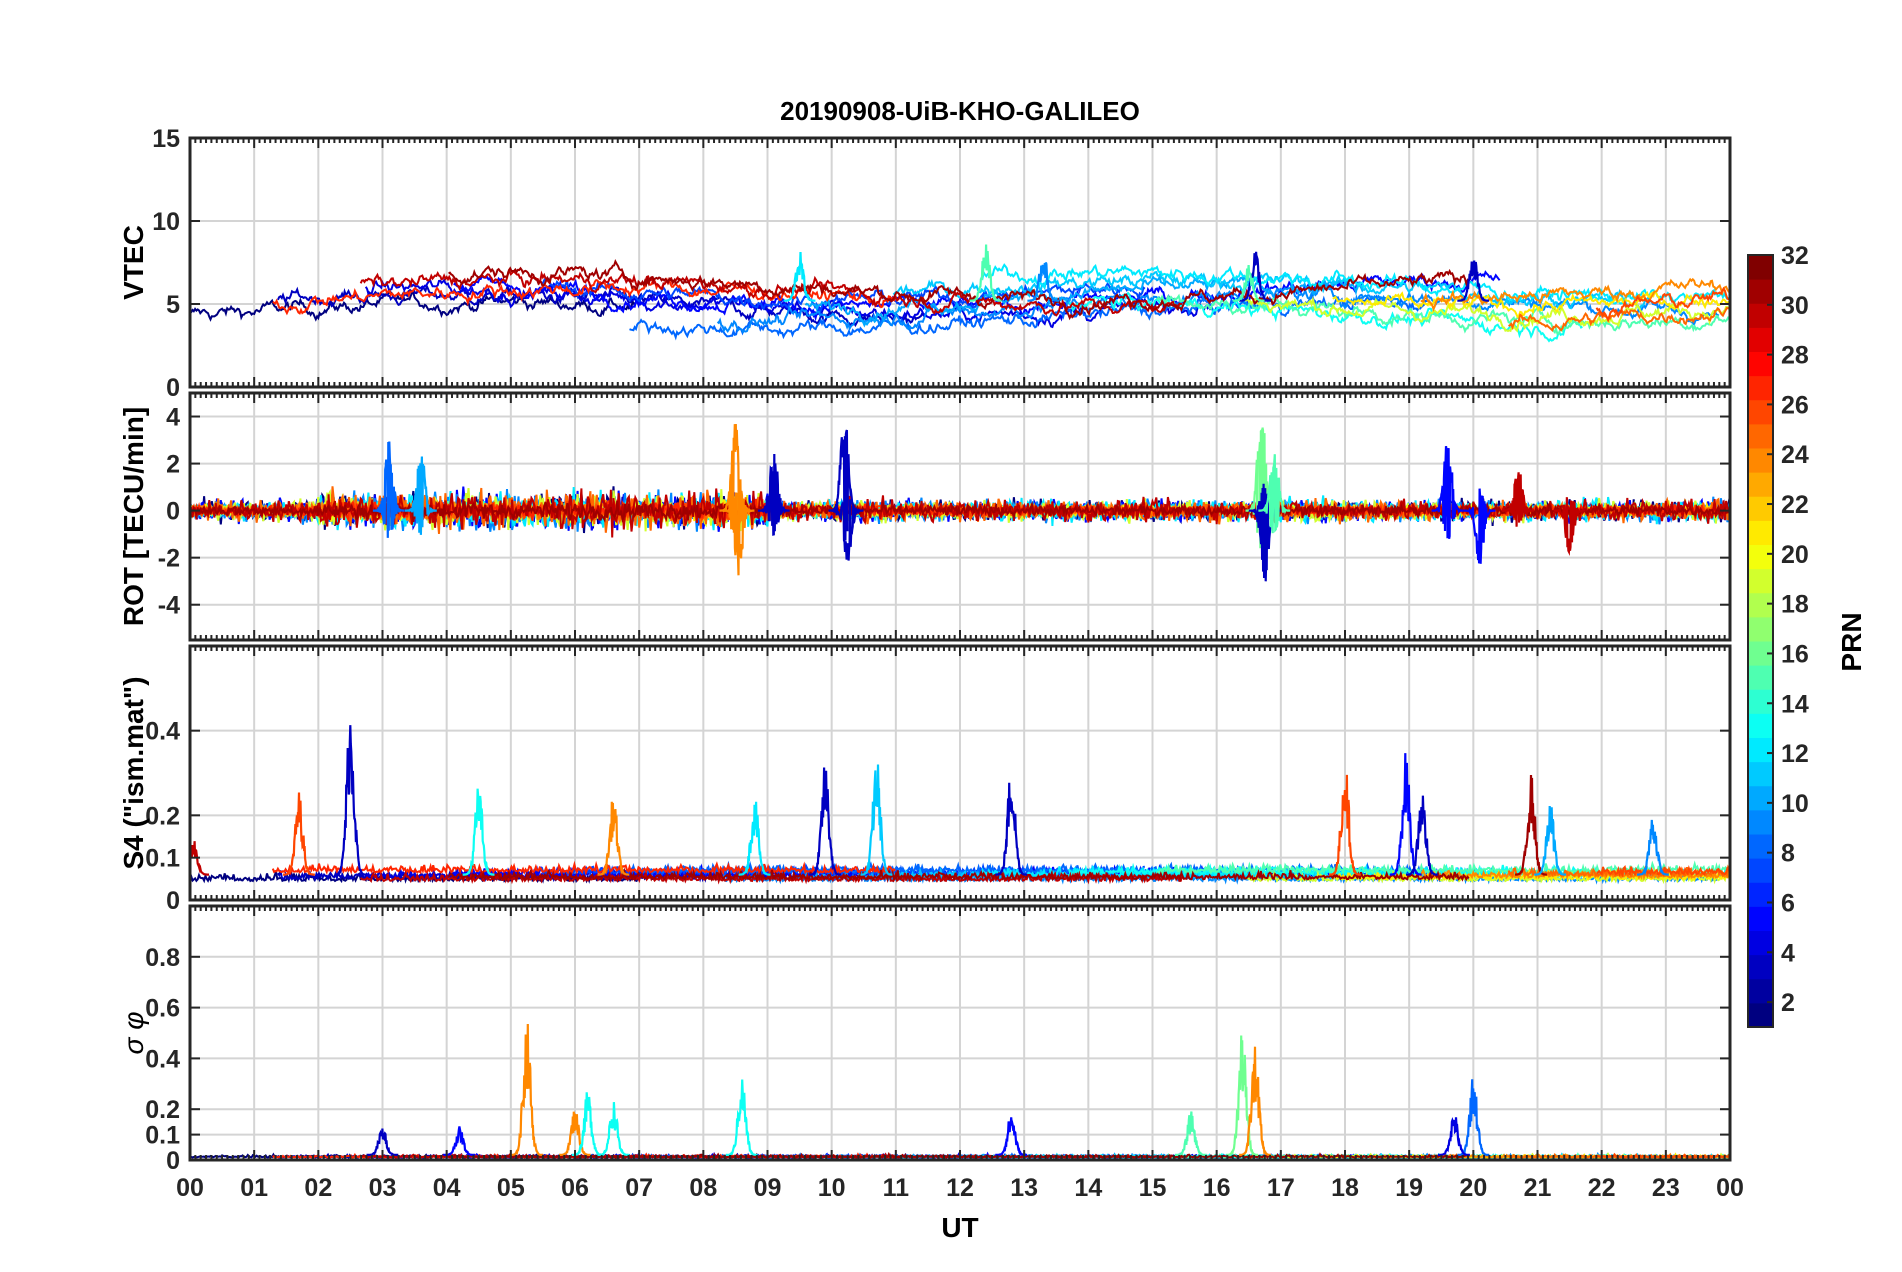 Image resolution: width=1902 pixels, height=1272 pixels. Describe the element at coordinates (1088, 1188) in the screenshot. I see `x-tick-label: 14` at that location.